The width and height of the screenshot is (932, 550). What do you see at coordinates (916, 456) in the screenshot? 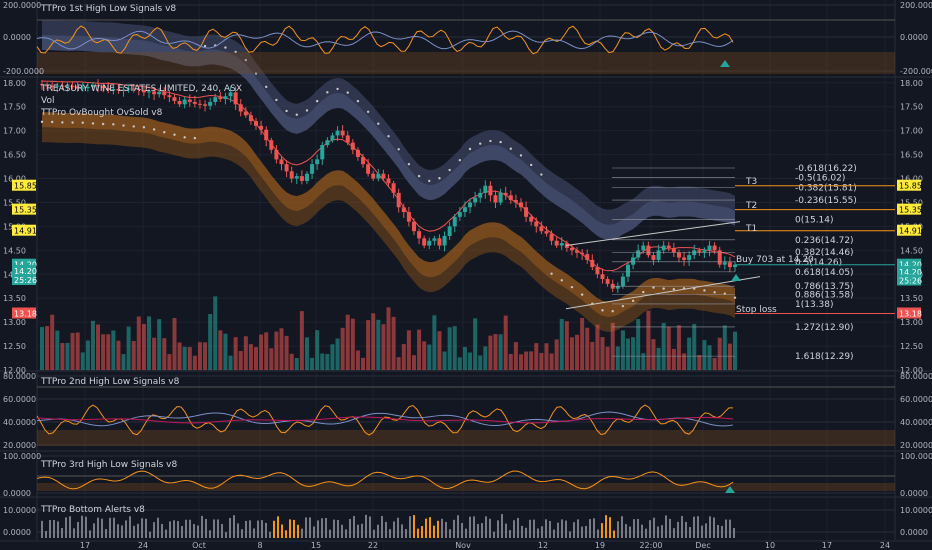
I see `sub-tick-right: 100.0000` at bounding box center [916, 456].